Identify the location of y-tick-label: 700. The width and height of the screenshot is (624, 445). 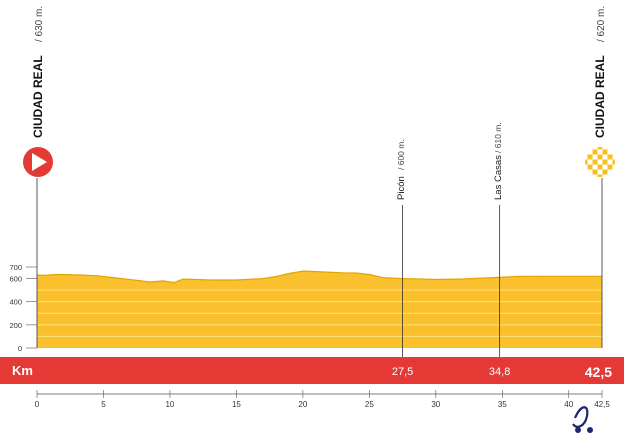
(15, 267).